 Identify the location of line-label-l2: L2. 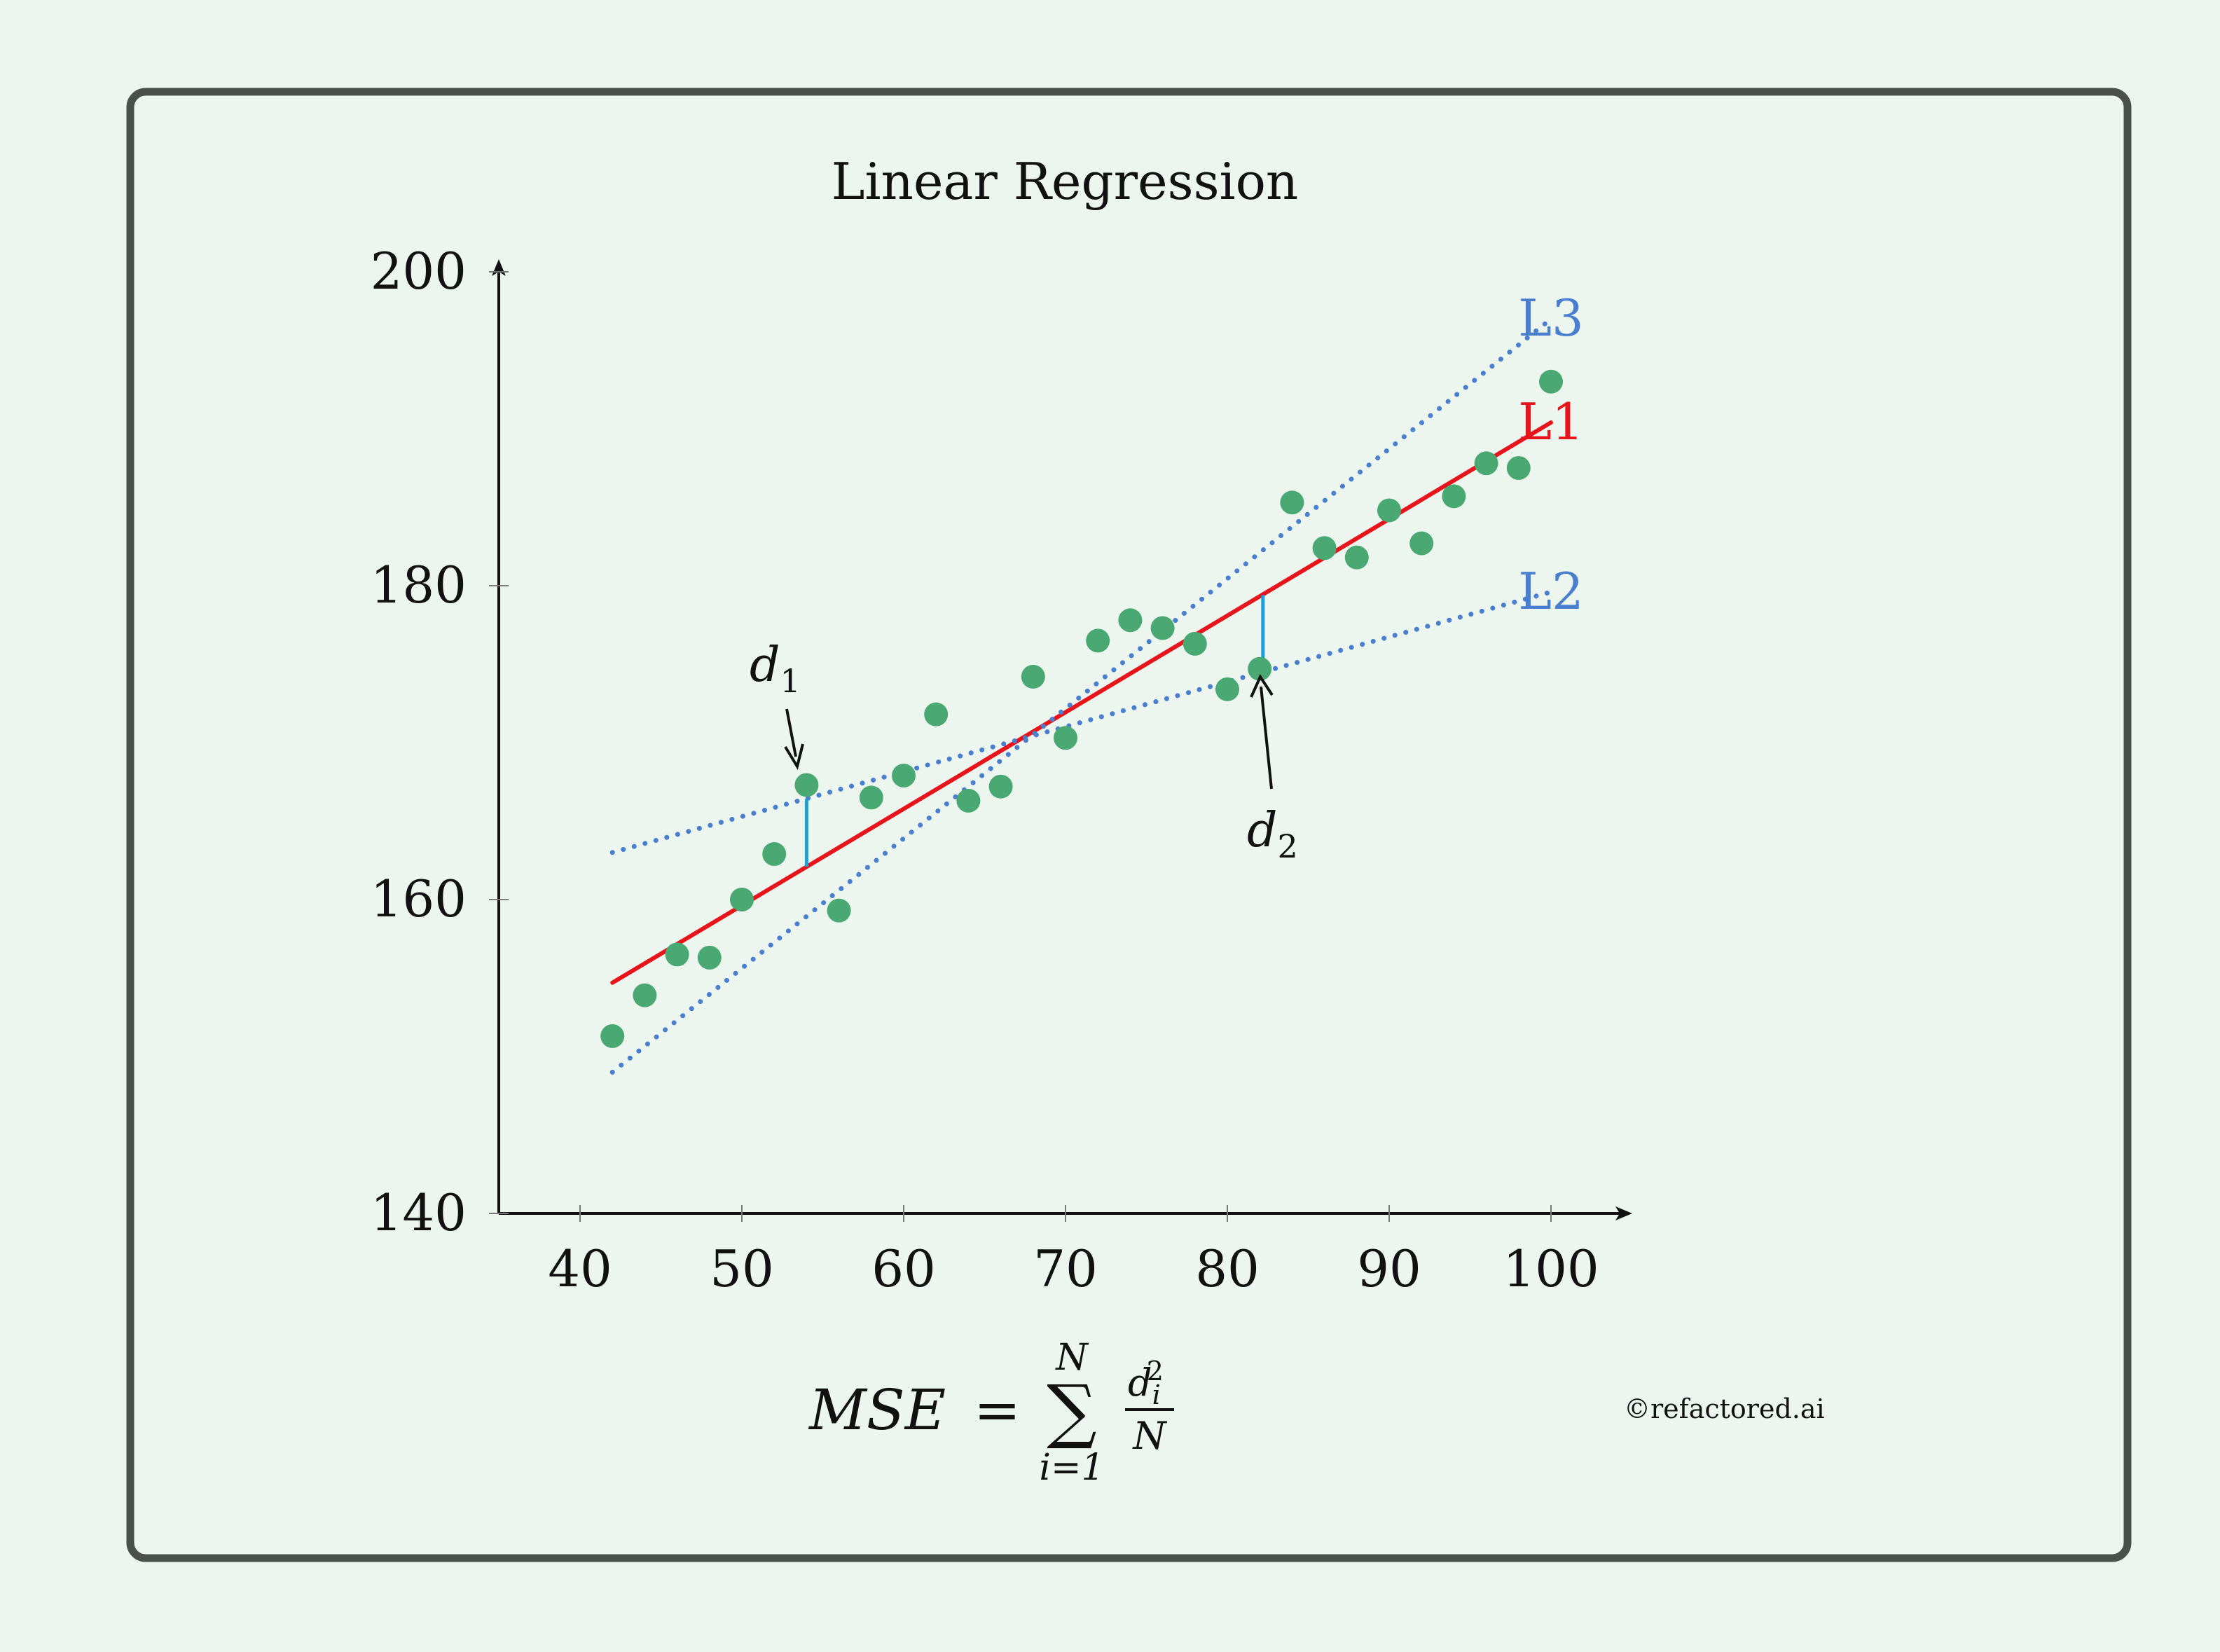
(1551, 591).